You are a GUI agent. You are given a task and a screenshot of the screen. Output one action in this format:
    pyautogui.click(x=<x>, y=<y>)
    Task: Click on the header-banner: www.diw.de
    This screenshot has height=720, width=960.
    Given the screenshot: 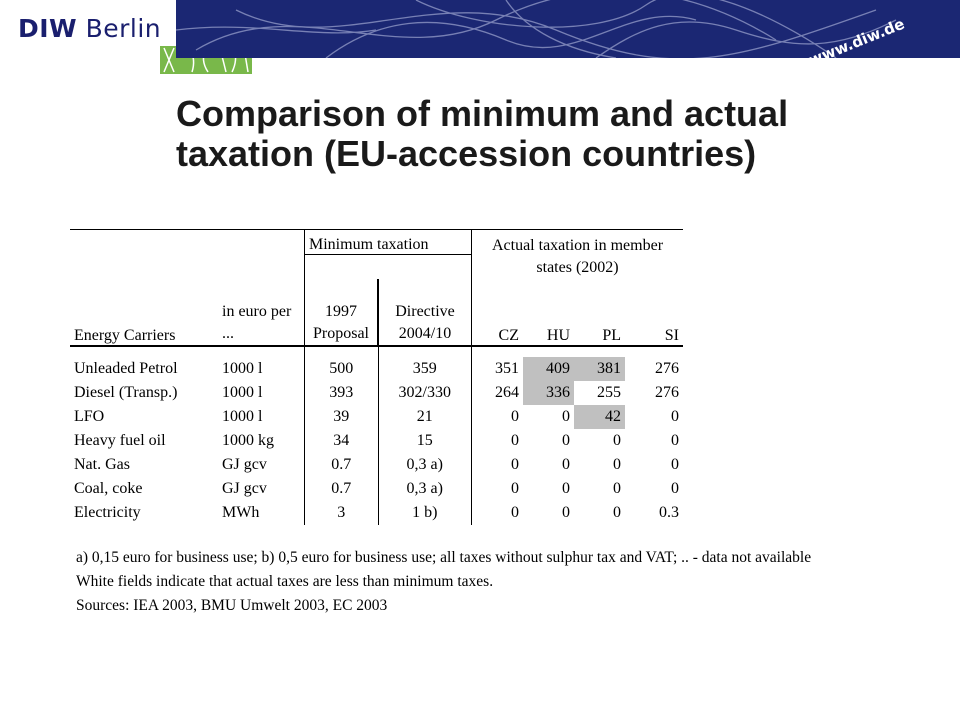 What is the action you would take?
    pyautogui.click(x=568, y=29)
    